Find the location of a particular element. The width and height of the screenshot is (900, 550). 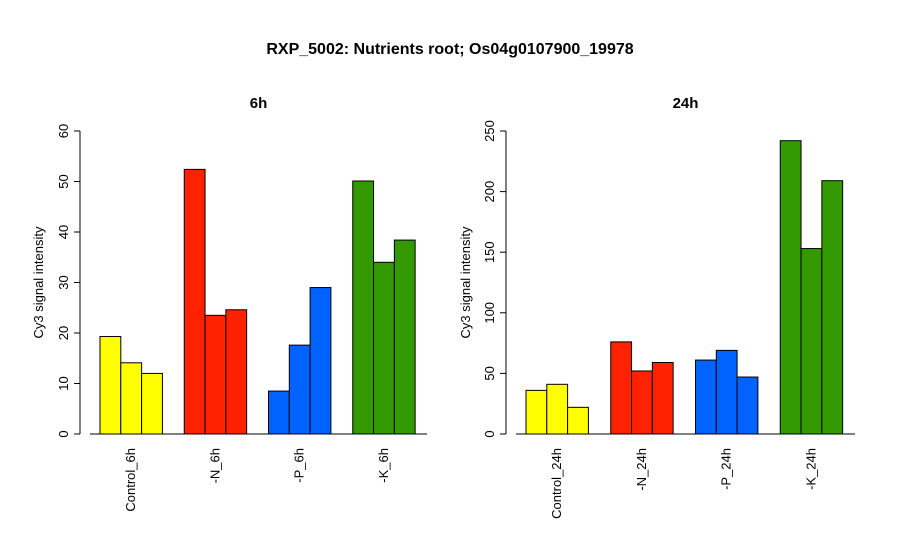

x-category-label: -N_24h is located at coordinates (641, 469).